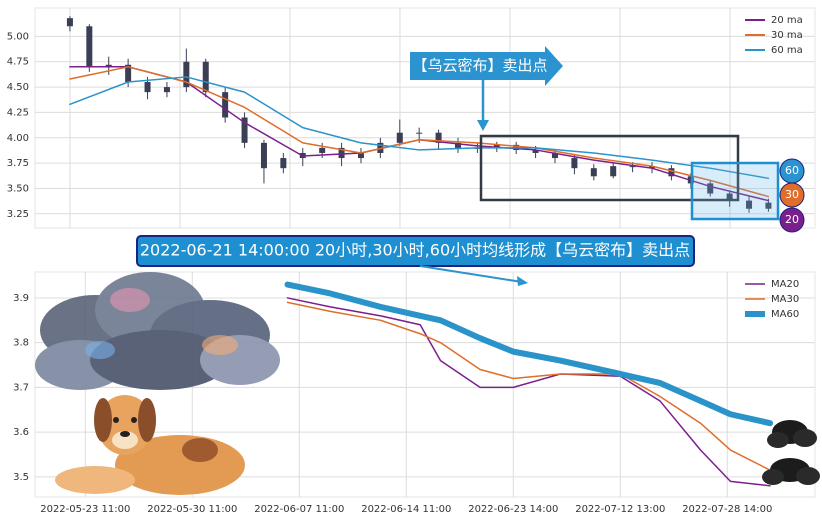 The image size is (822, 520). I want to click on legend-label: MA60, so click(785, 314).